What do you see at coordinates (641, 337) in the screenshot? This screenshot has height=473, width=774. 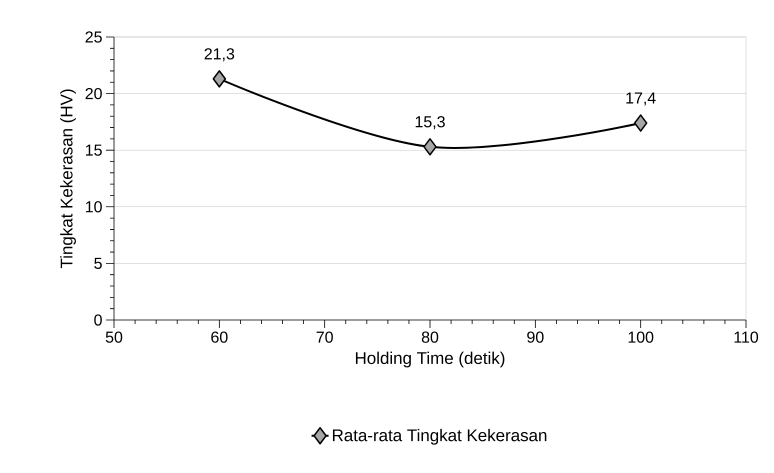 I see `x-tick-label: 100` at bounding box center [641, 337].